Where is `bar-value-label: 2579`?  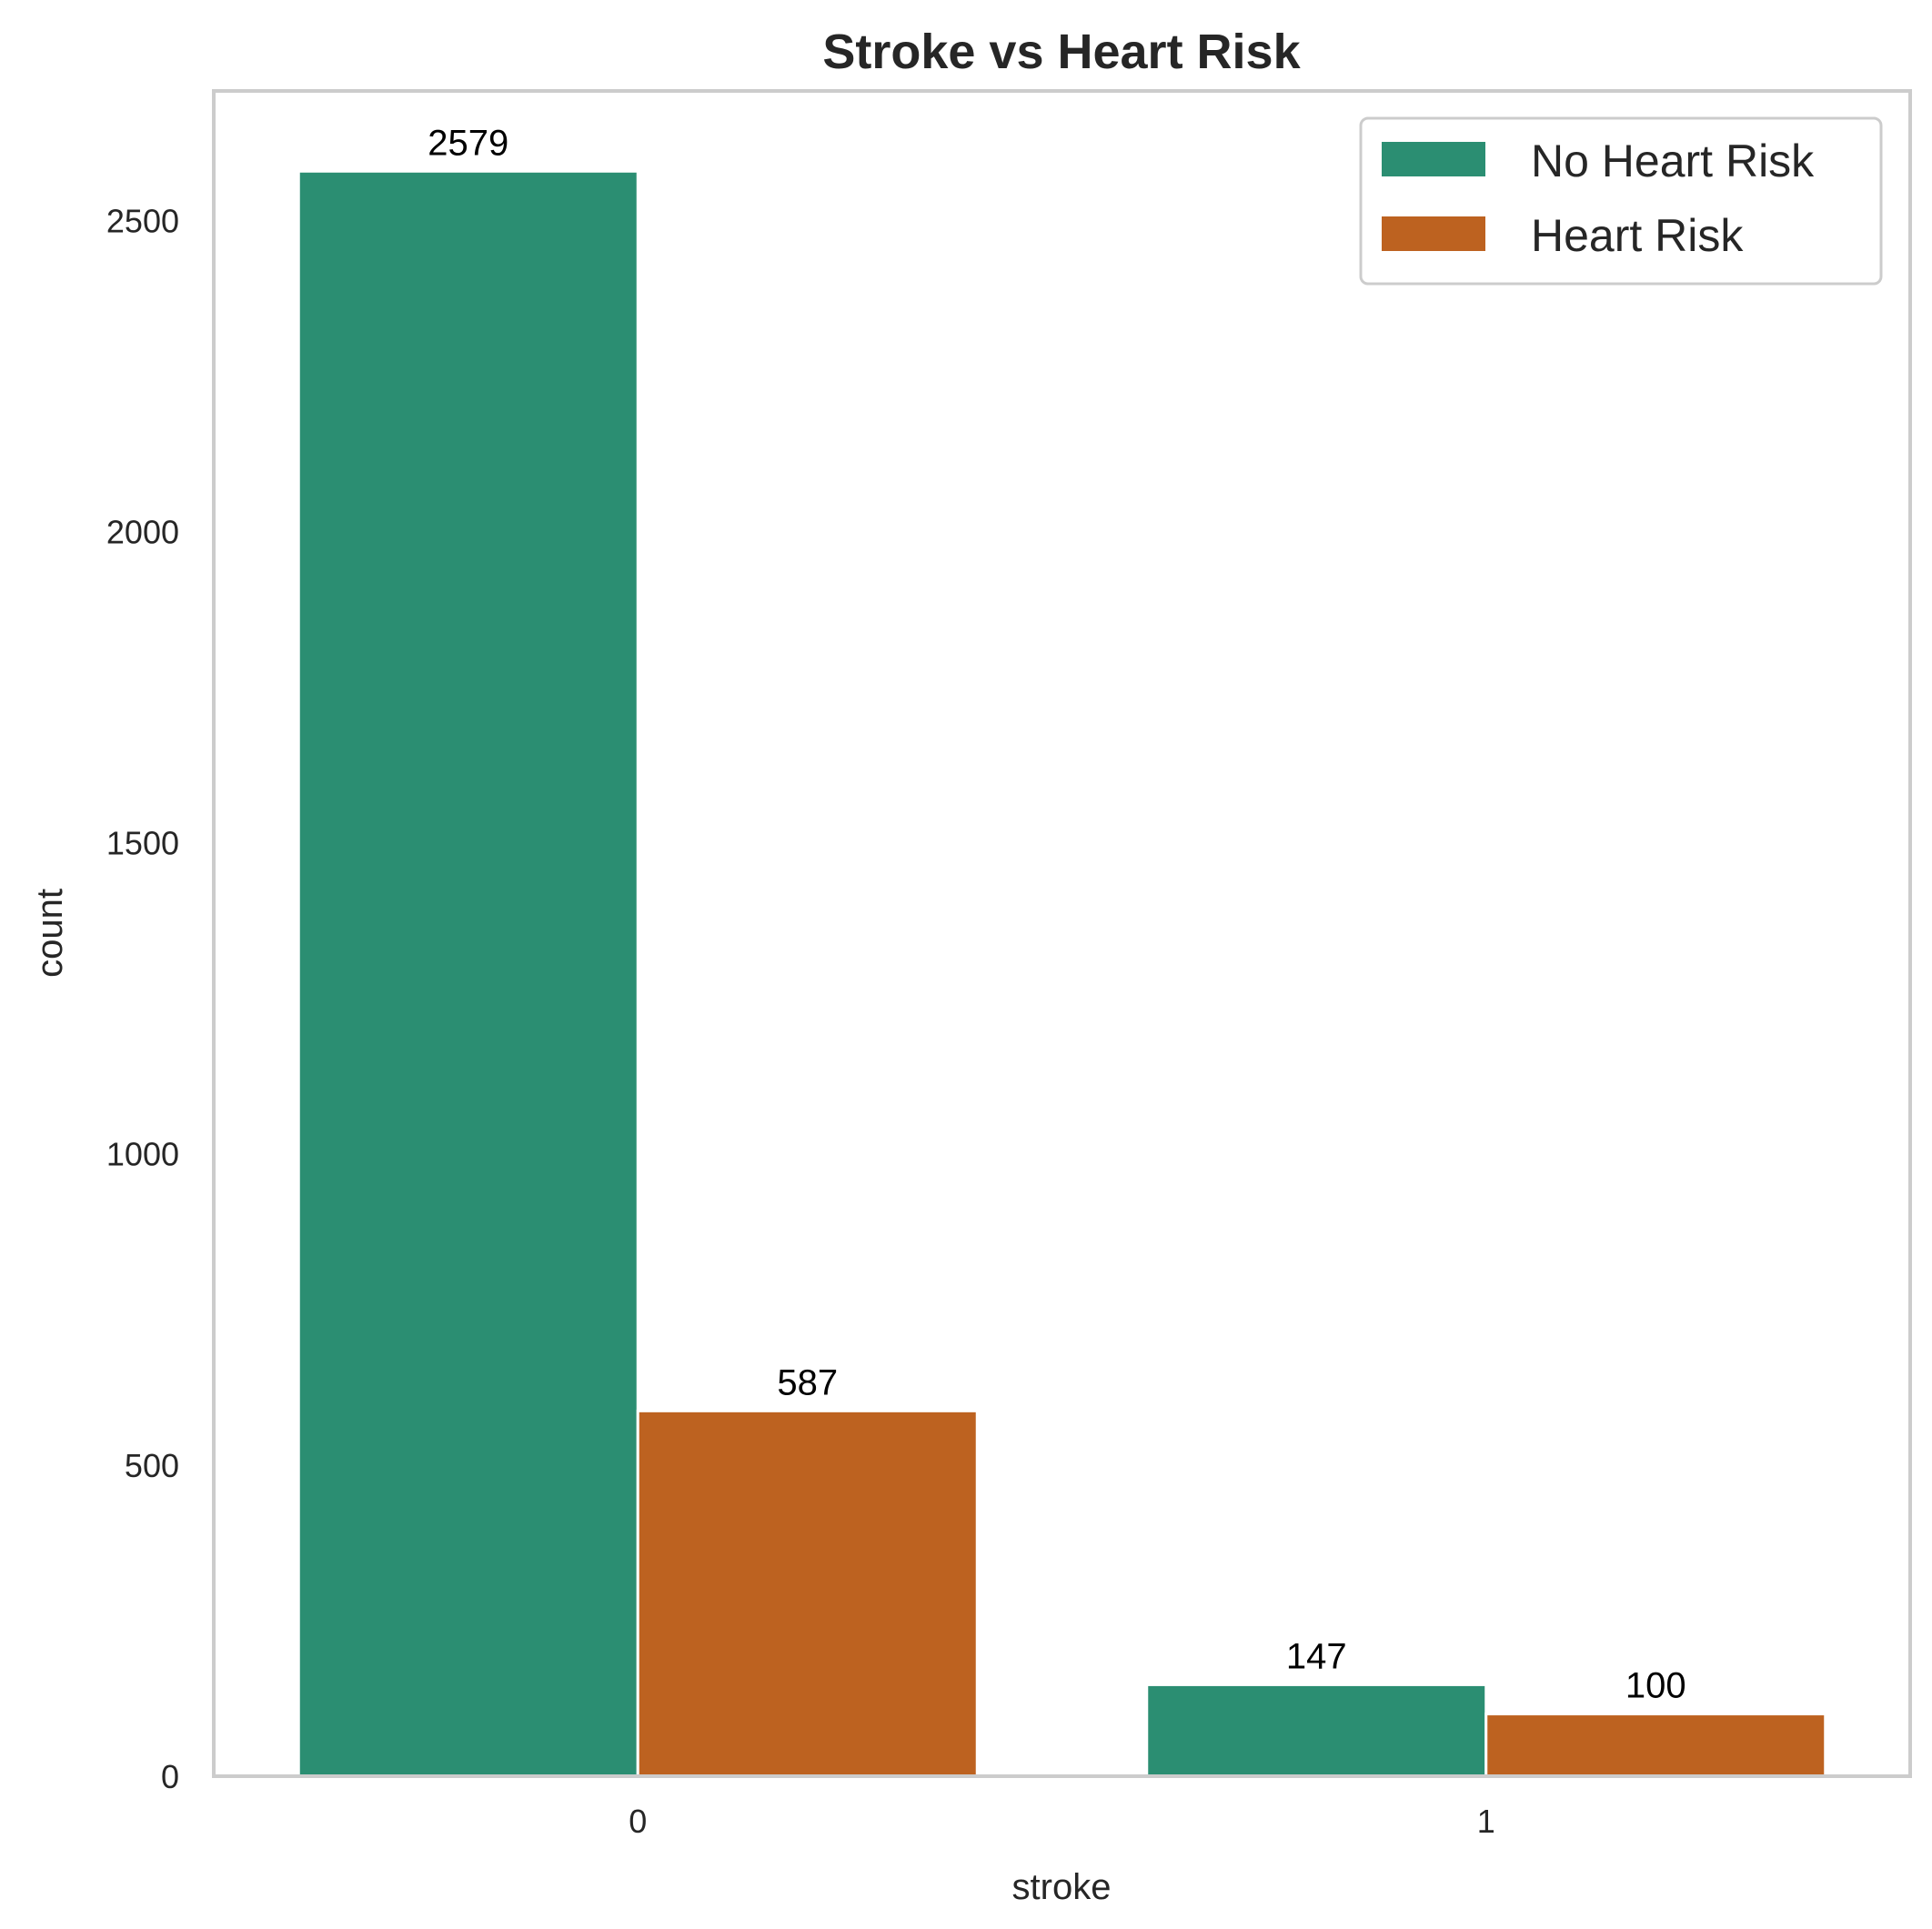 bar-value-label: 2579 is located at coordinates (468, 143).